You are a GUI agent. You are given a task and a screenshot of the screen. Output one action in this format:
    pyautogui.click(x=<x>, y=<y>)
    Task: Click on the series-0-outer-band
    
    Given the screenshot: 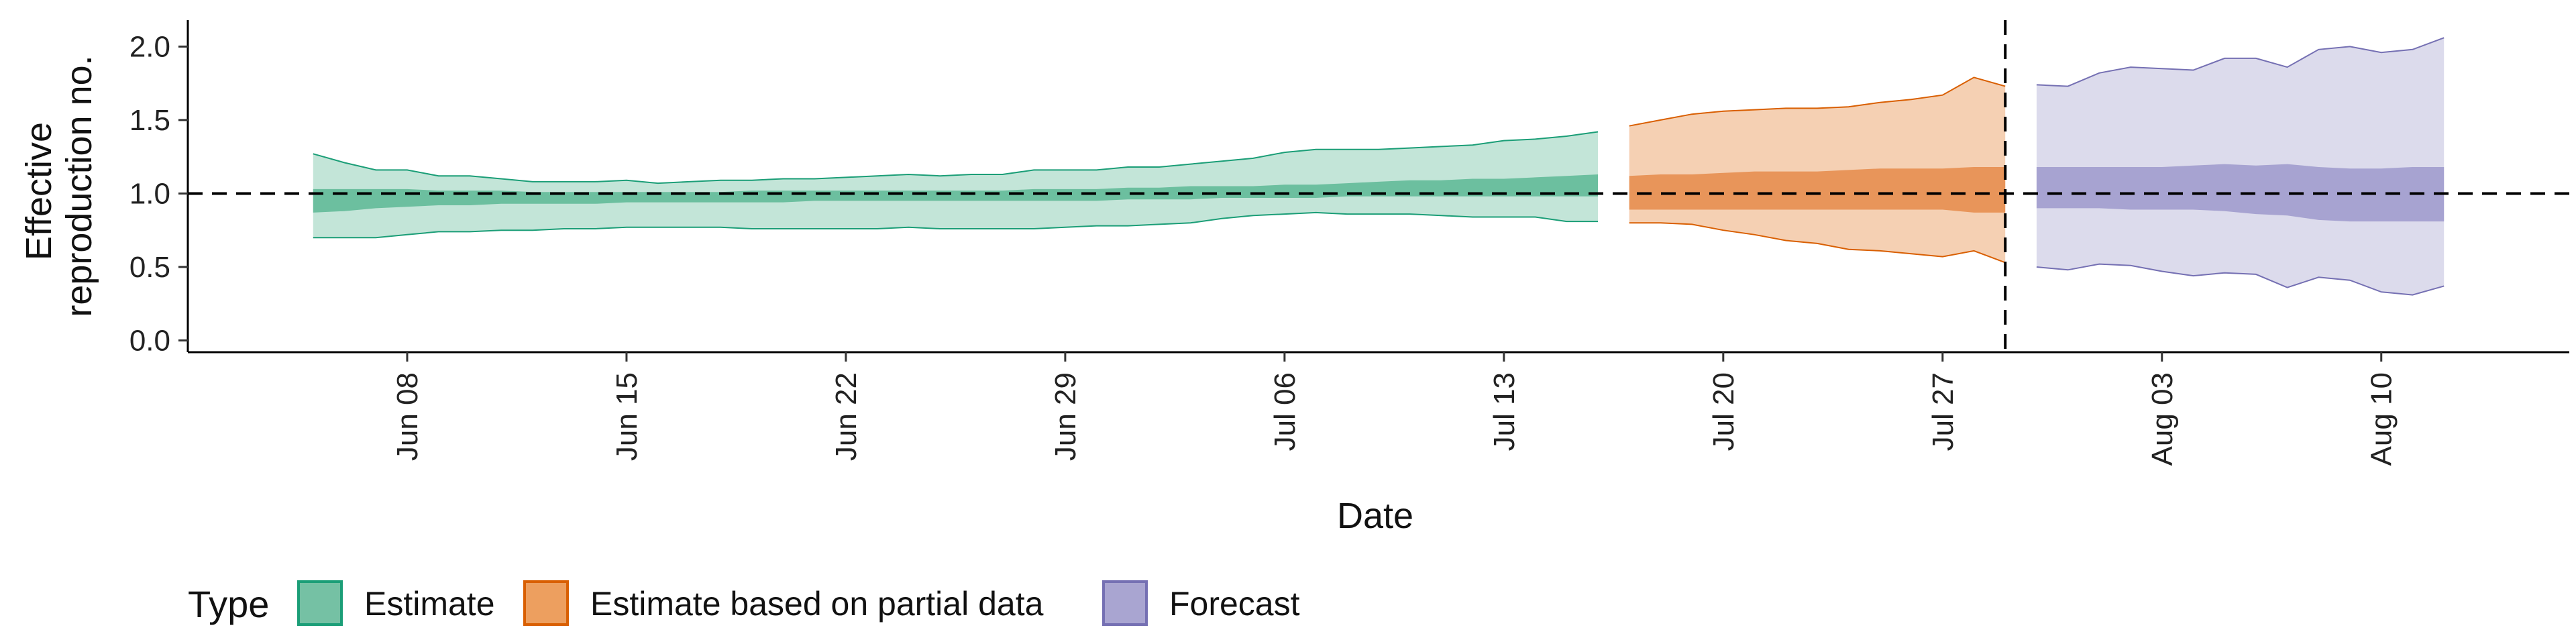 What is the action you would take?
    pyautogui.click(x=955, y=184)
    